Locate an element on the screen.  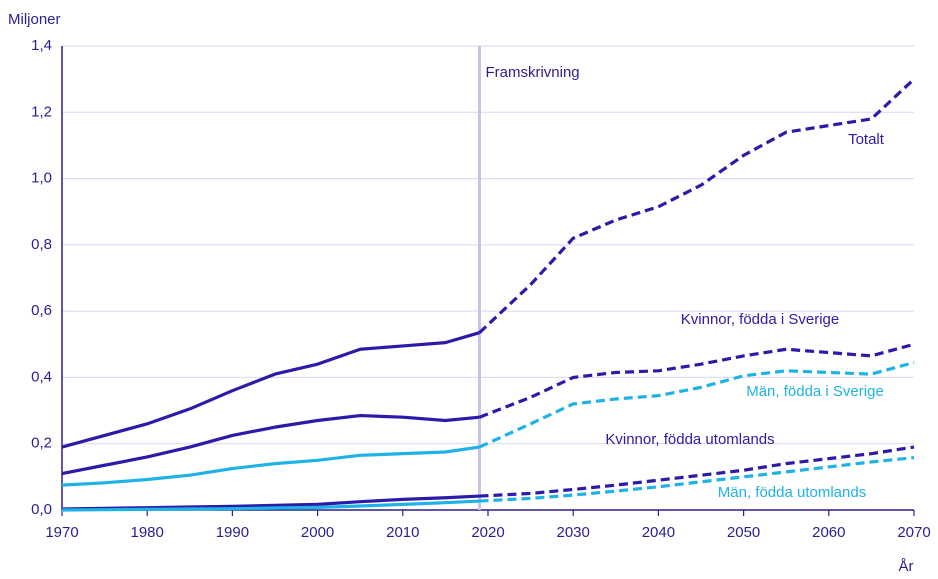
series-label: Kvinnor, födda i Sverige is located at coordinates (760, 319).